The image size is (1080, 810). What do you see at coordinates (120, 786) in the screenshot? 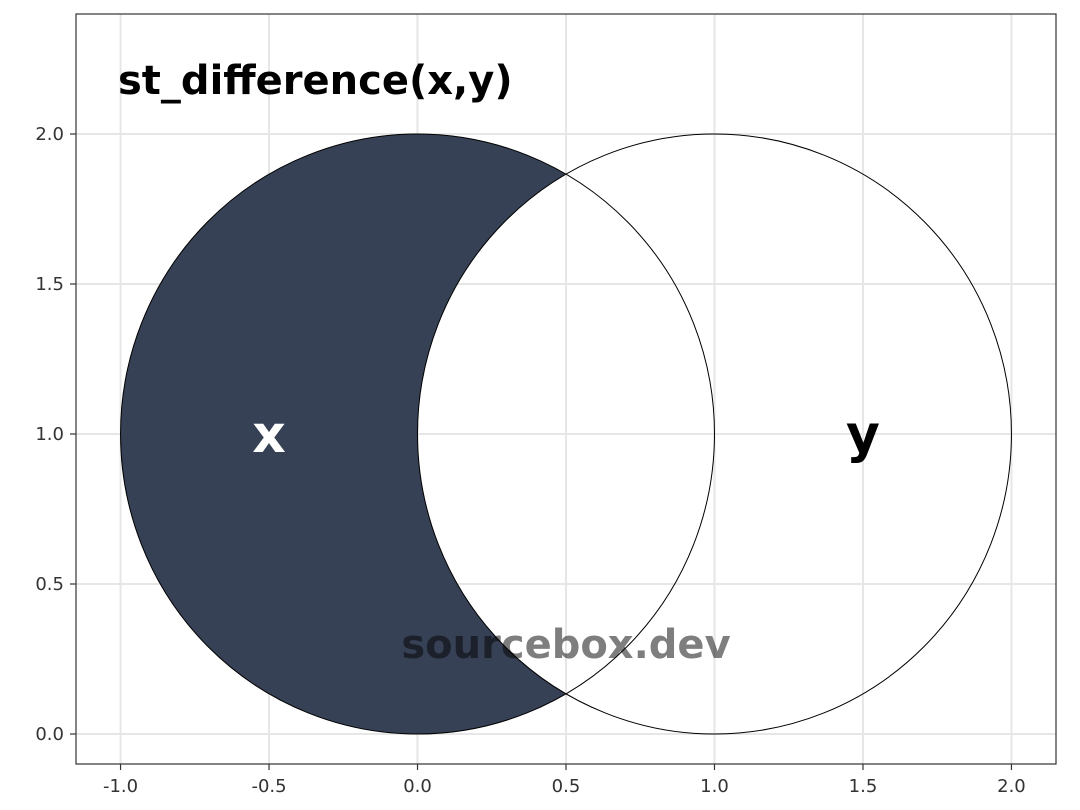
I see `x-tick-label: -1.0` at bounding box center [120, 786].